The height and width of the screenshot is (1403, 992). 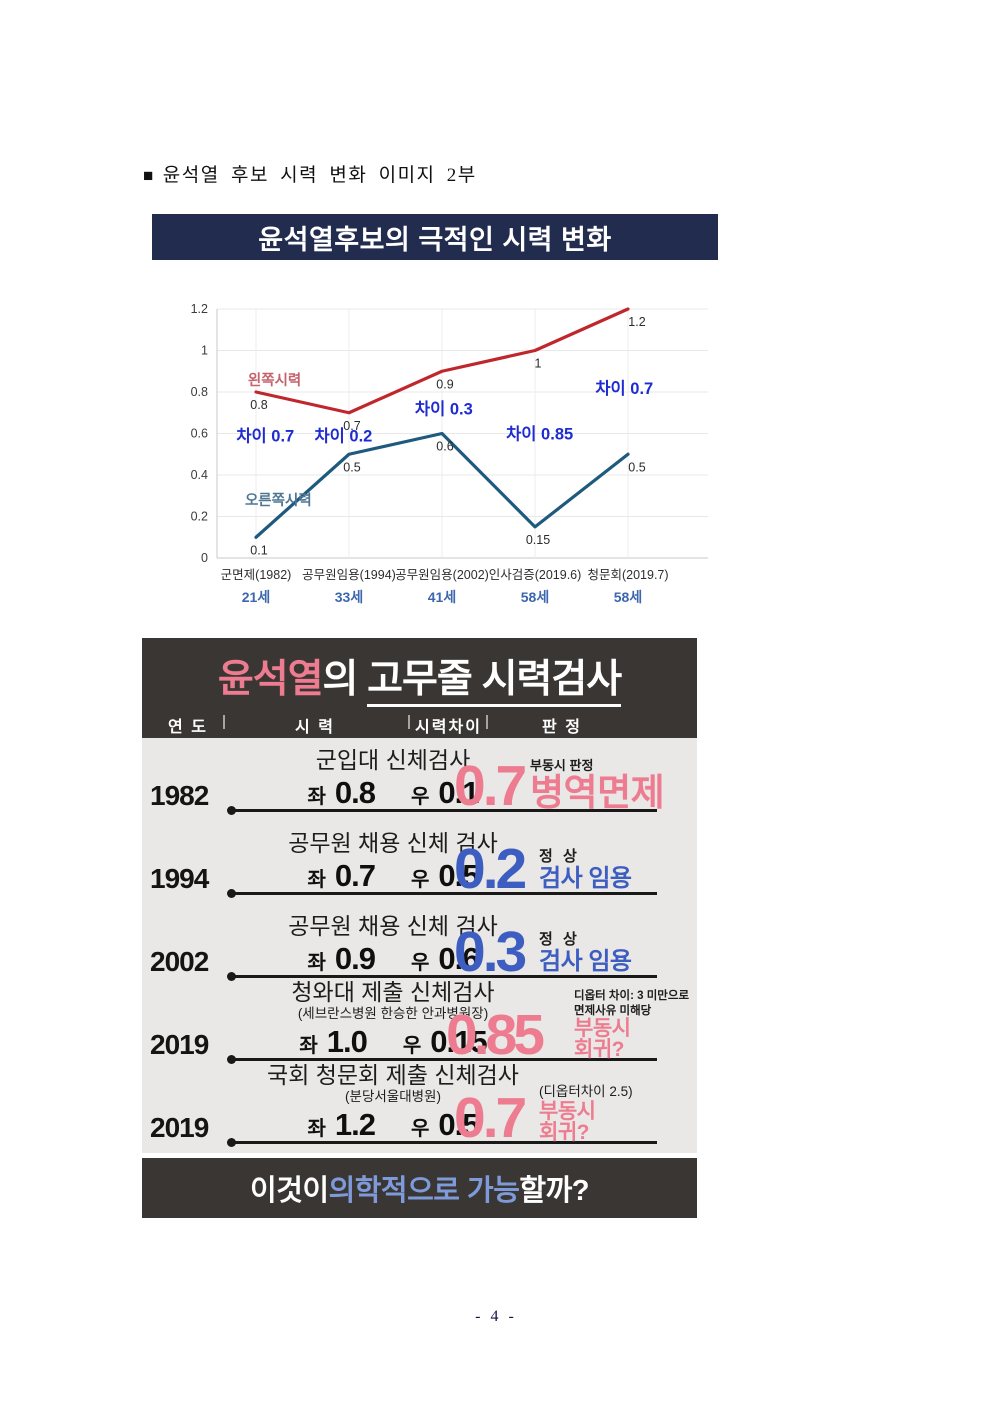 I want to click on svg-text: 41세, so click(x=442, y=597).